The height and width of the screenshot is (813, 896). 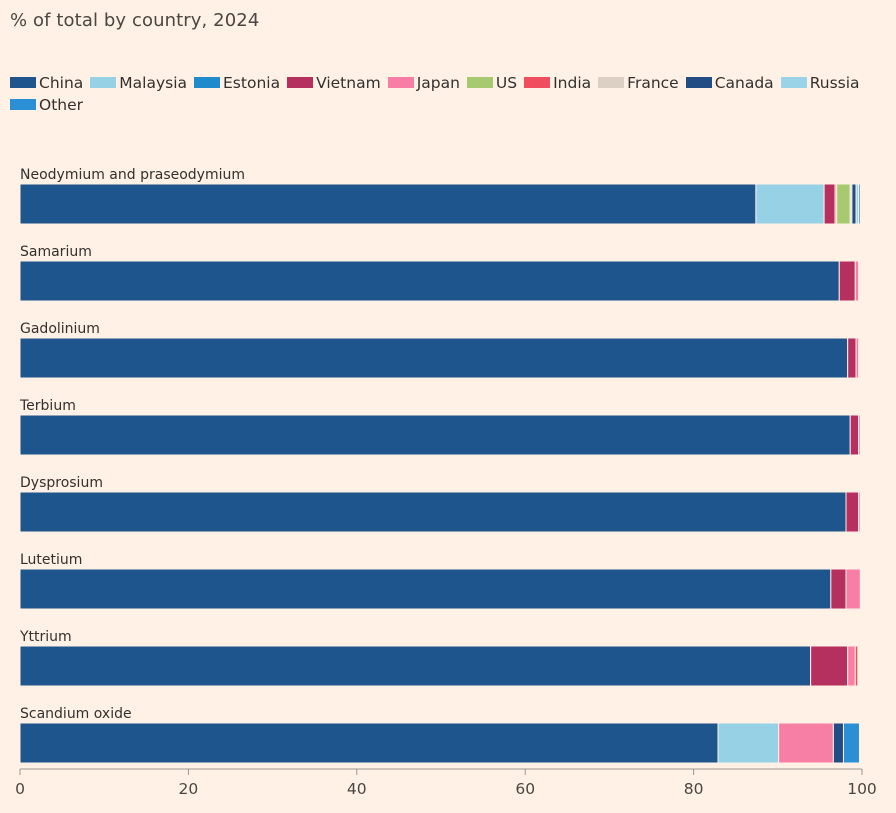 I want to click on category-label: Yttrium, so click(x=45, y=637).